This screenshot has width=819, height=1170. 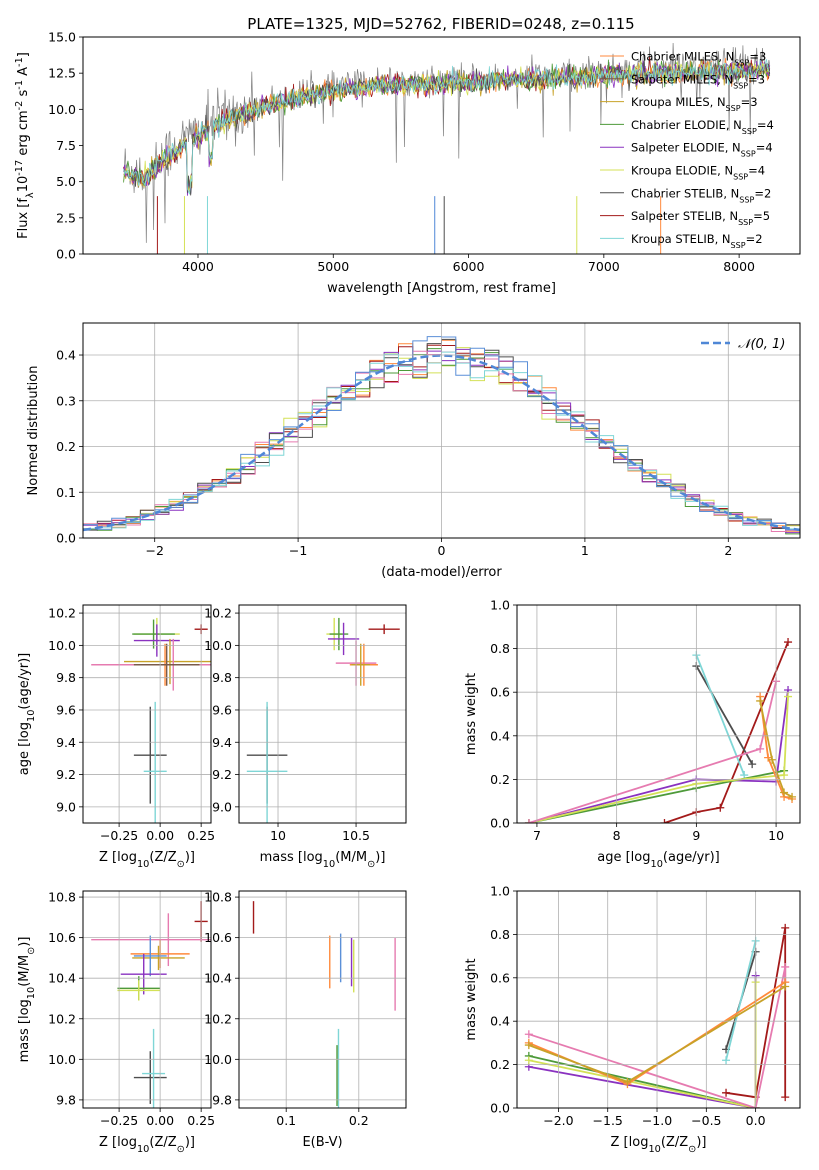 What do you see at coordinates (222, 806) in the screenshot?
I see `y-tick-label: 9.0` at bounding box center [222, 806].